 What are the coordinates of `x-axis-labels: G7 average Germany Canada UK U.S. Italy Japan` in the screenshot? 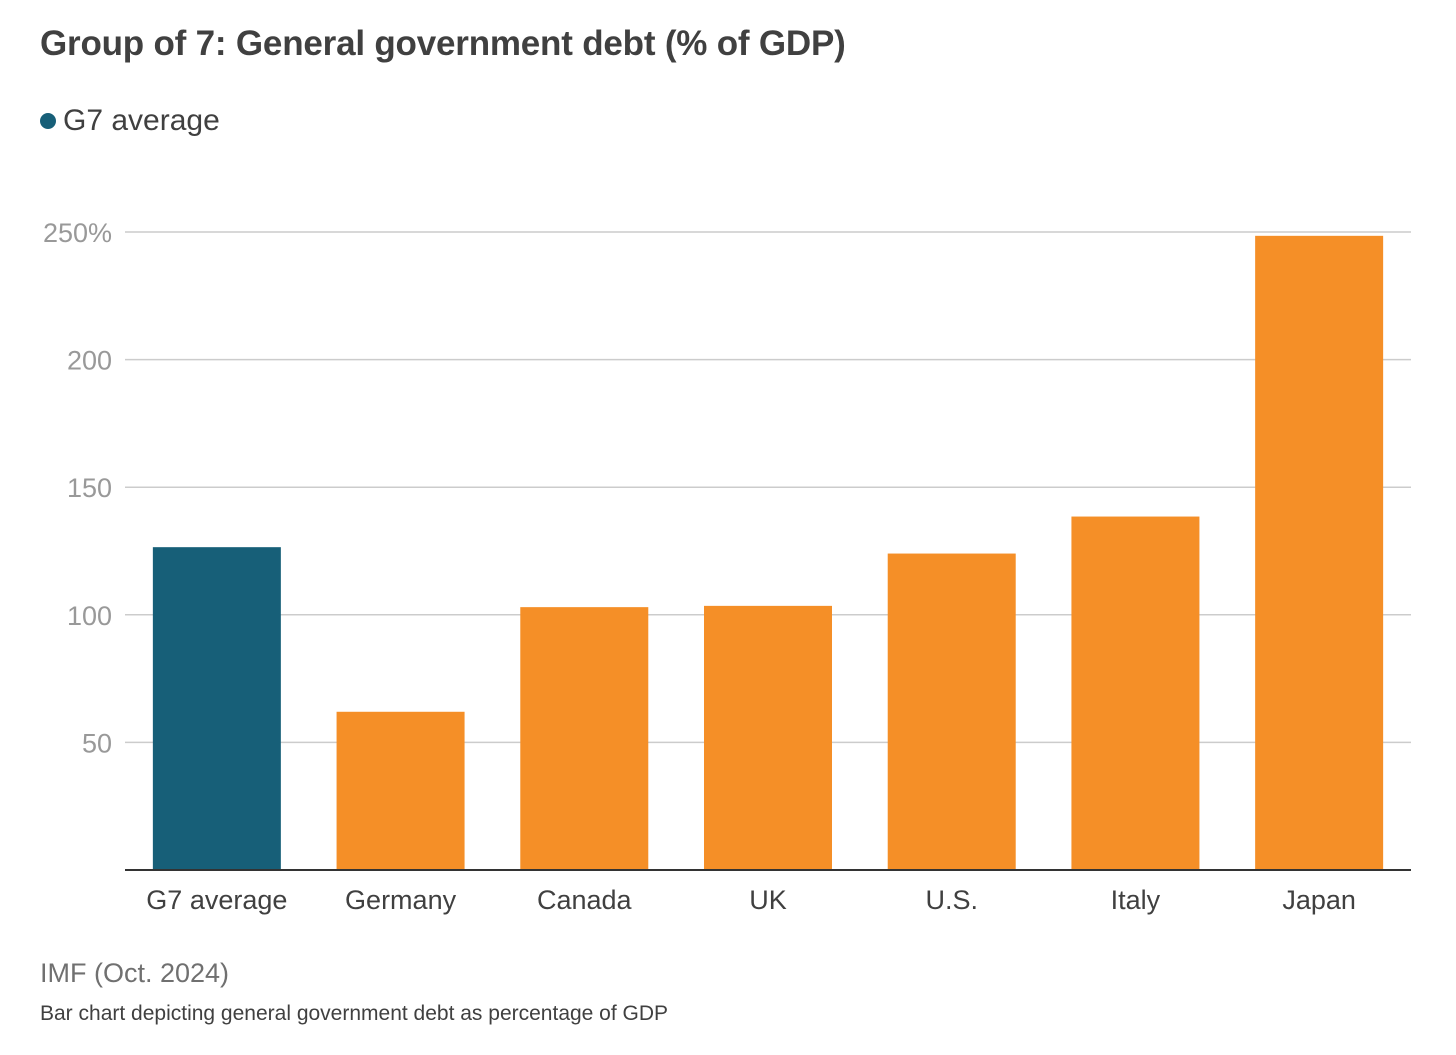 It's located at (751, 900).